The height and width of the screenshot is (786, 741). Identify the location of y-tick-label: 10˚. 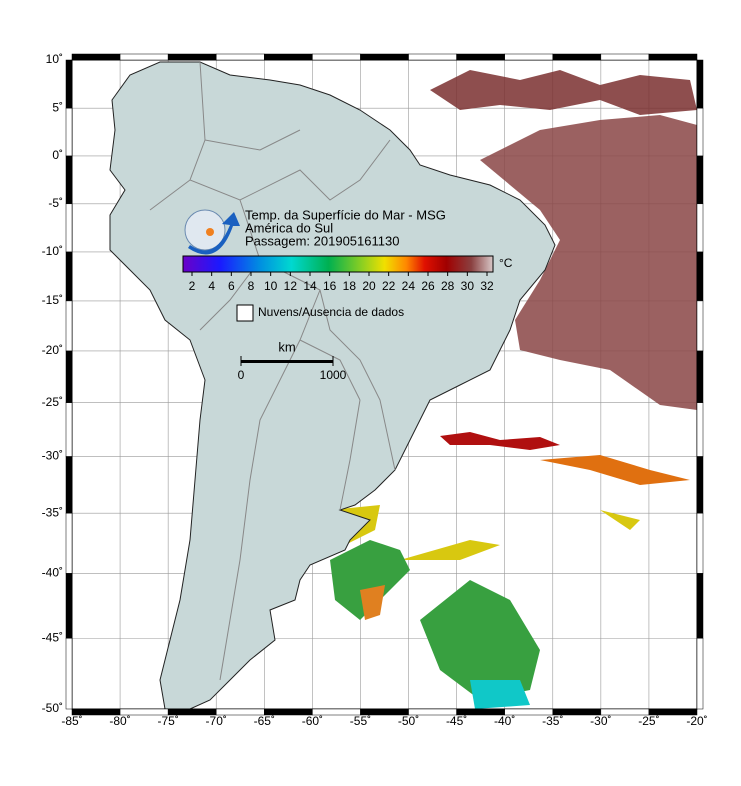
(54, 59).